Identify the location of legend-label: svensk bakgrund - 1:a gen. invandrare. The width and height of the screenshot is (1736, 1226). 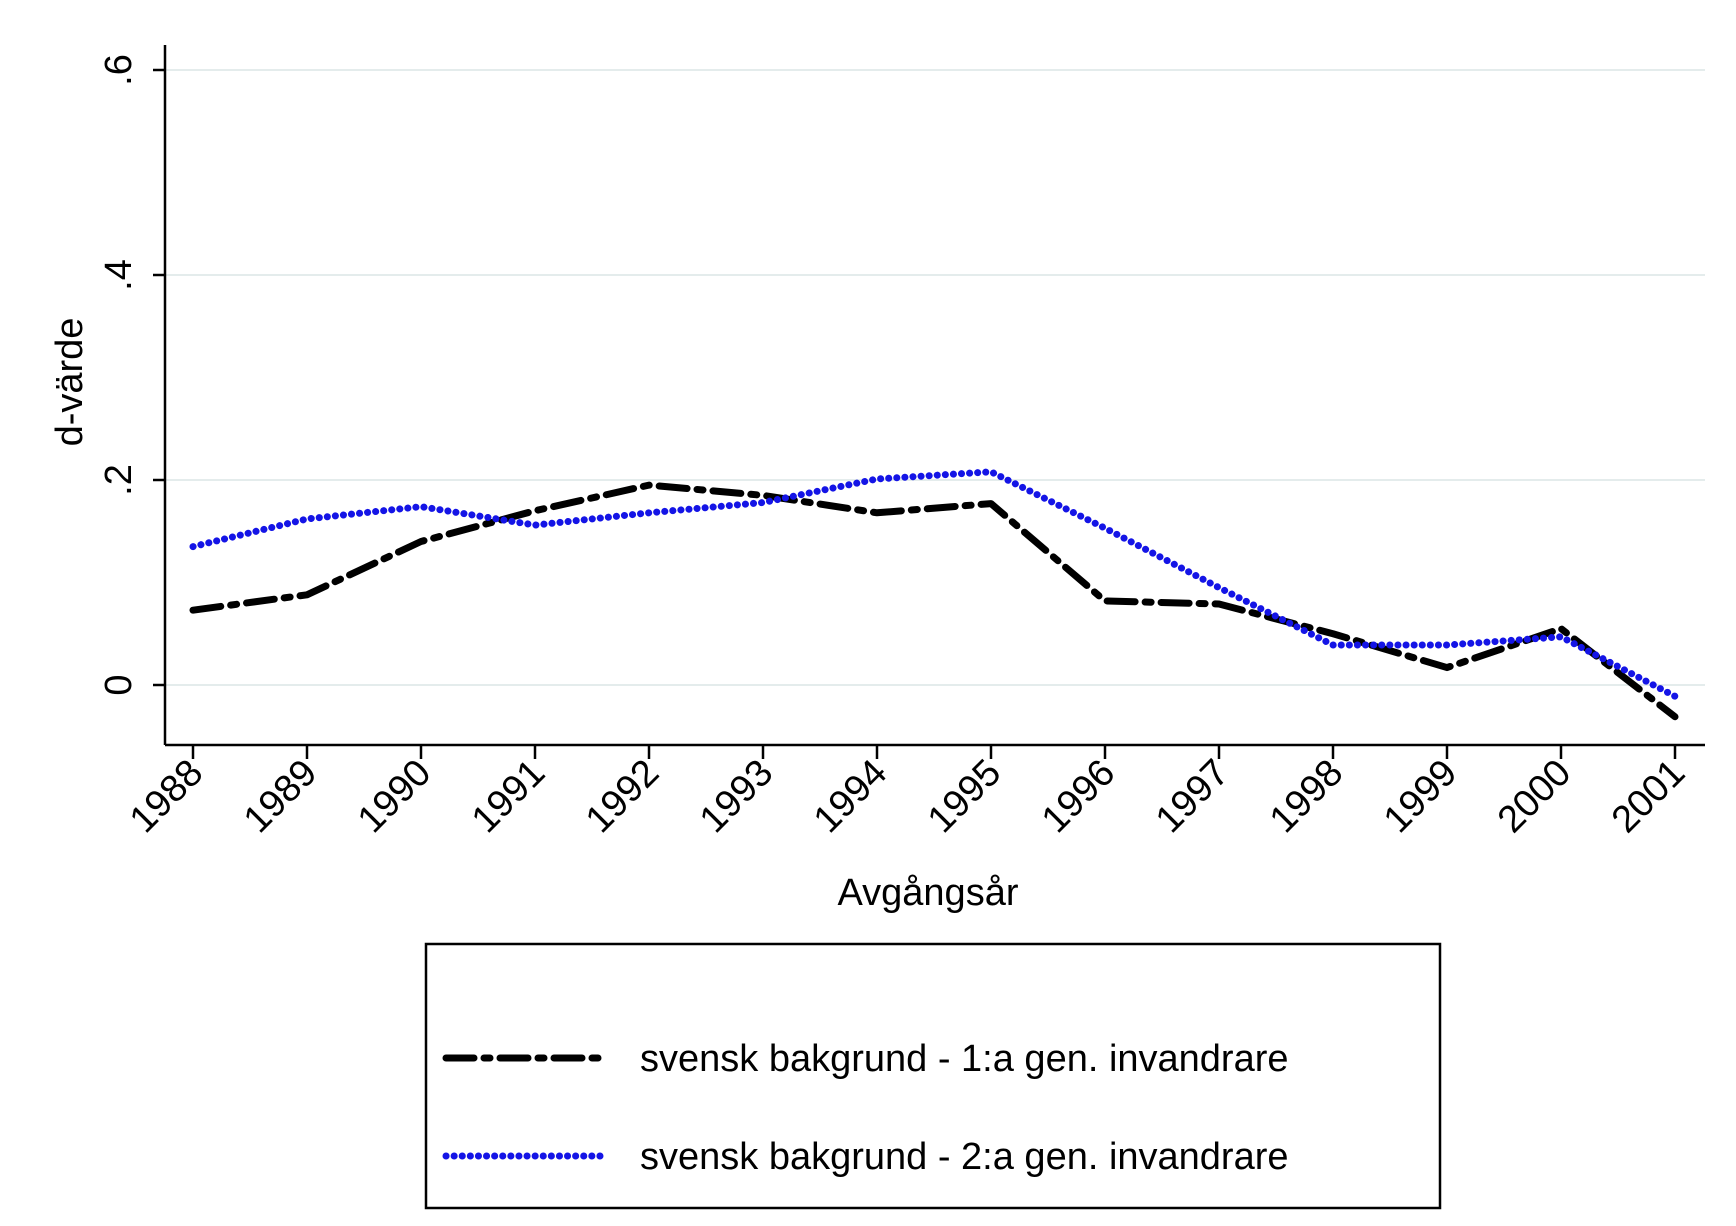
(964, 1059).